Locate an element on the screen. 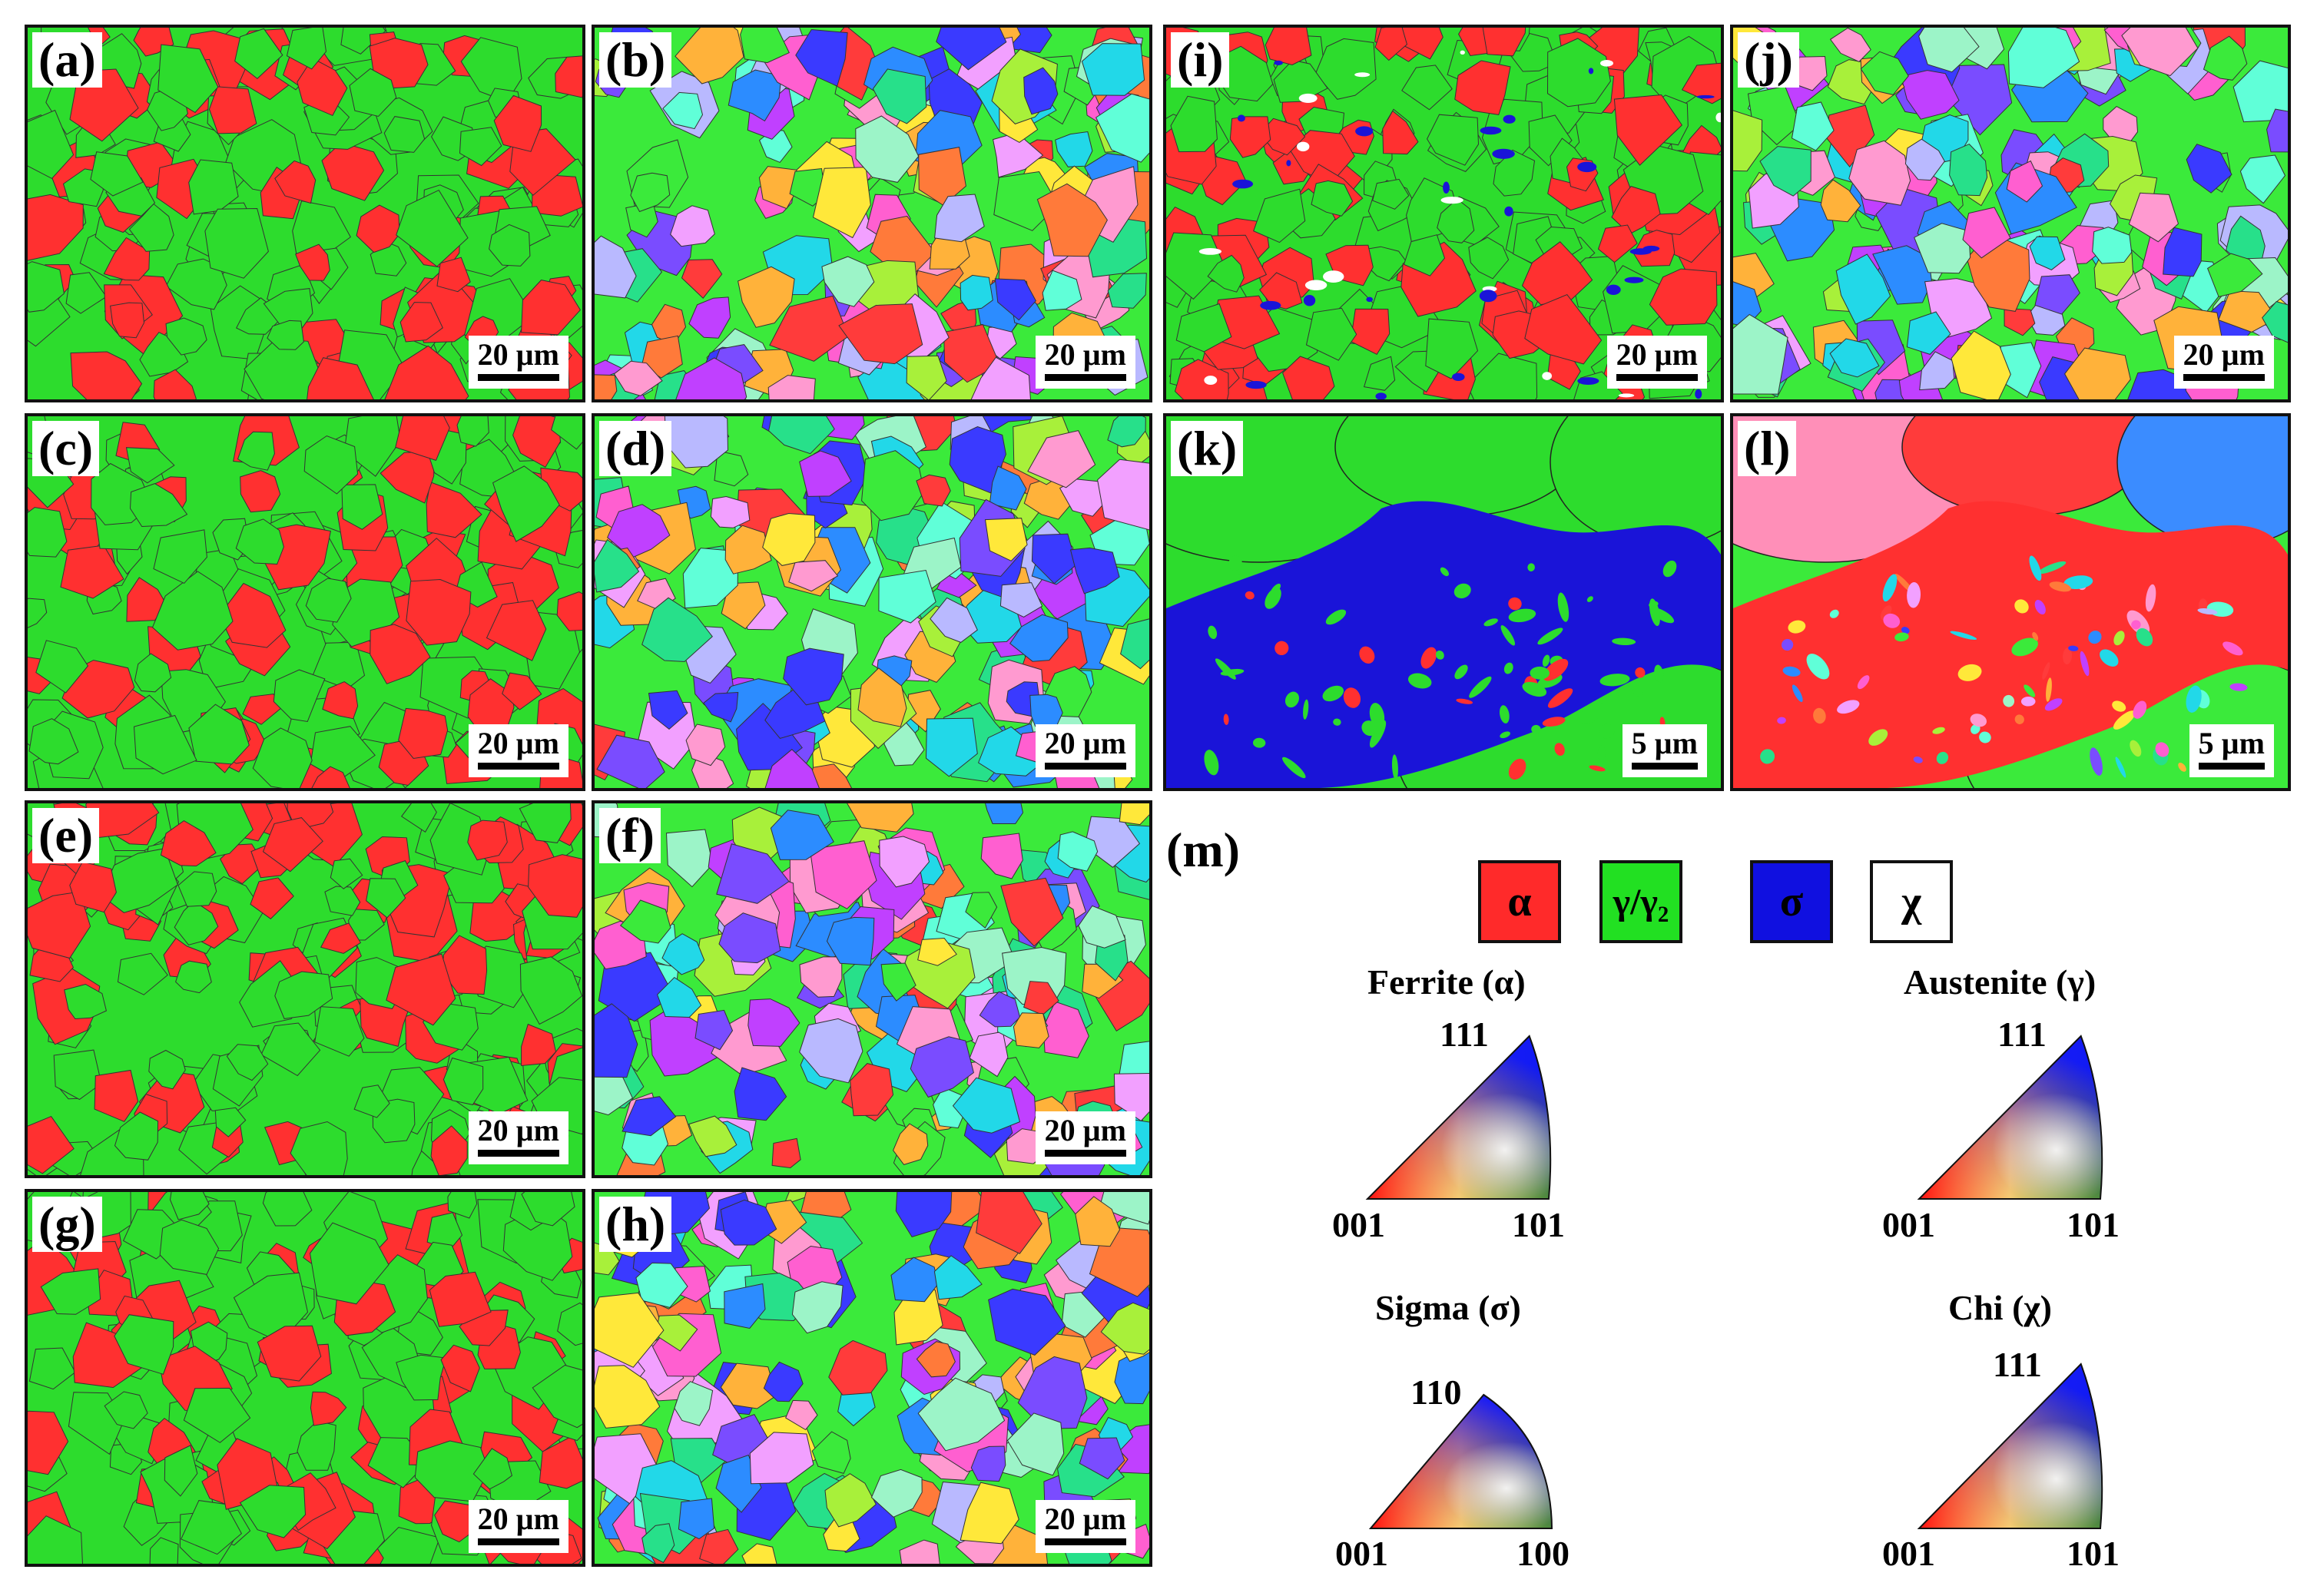 The width and height of the screenshot is (2307, 1596). legend-symbol: α is located at coordinates (1519, 901).